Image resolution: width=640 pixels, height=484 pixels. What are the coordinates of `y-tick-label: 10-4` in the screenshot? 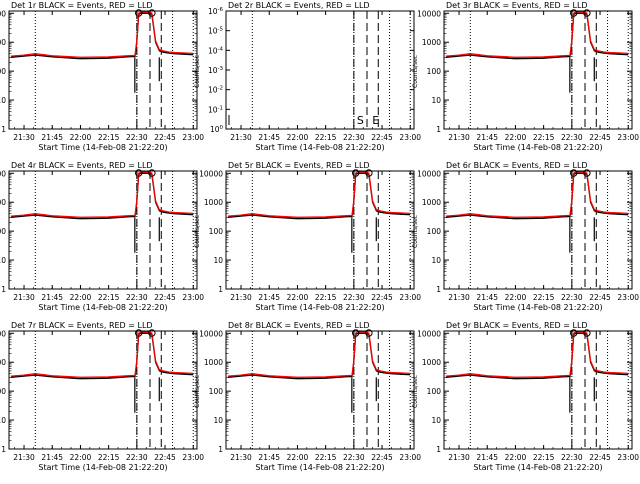 It's located at (216, 50).